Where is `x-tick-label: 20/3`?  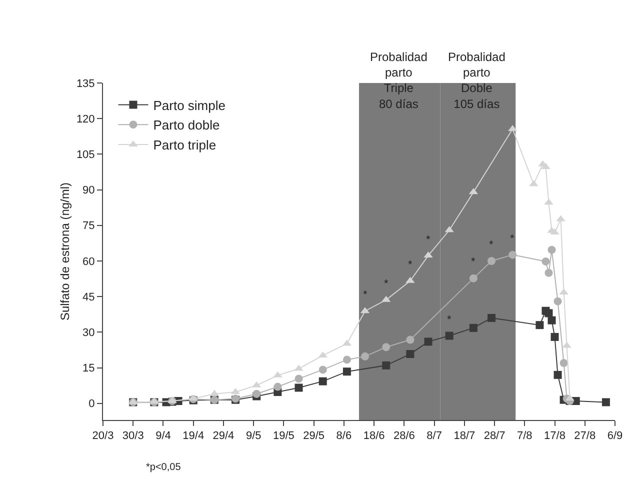 x-tick-label: 20/3 is located at coordinates (103, 436).